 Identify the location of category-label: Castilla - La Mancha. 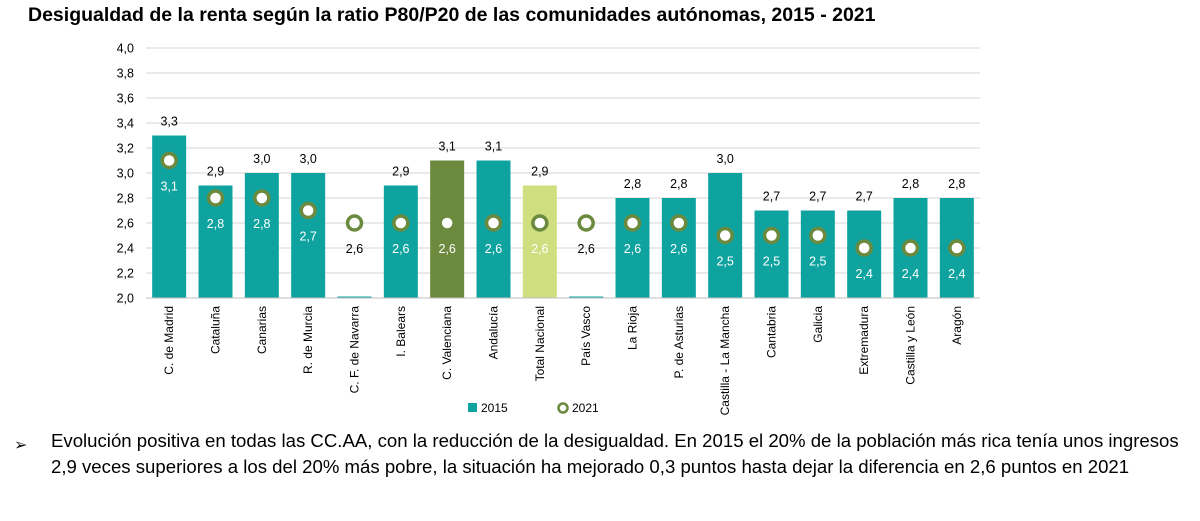
(725, 361).